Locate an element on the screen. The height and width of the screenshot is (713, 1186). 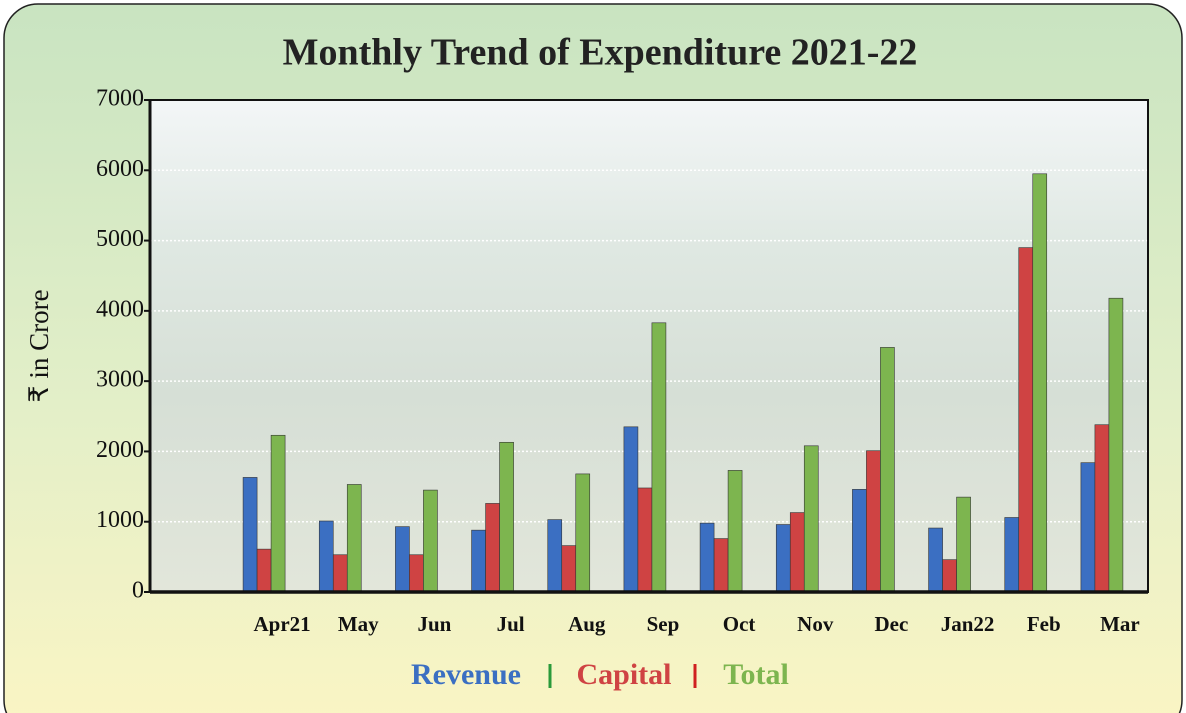
y-tick-label: 0 is located at coordinates (138, 591).